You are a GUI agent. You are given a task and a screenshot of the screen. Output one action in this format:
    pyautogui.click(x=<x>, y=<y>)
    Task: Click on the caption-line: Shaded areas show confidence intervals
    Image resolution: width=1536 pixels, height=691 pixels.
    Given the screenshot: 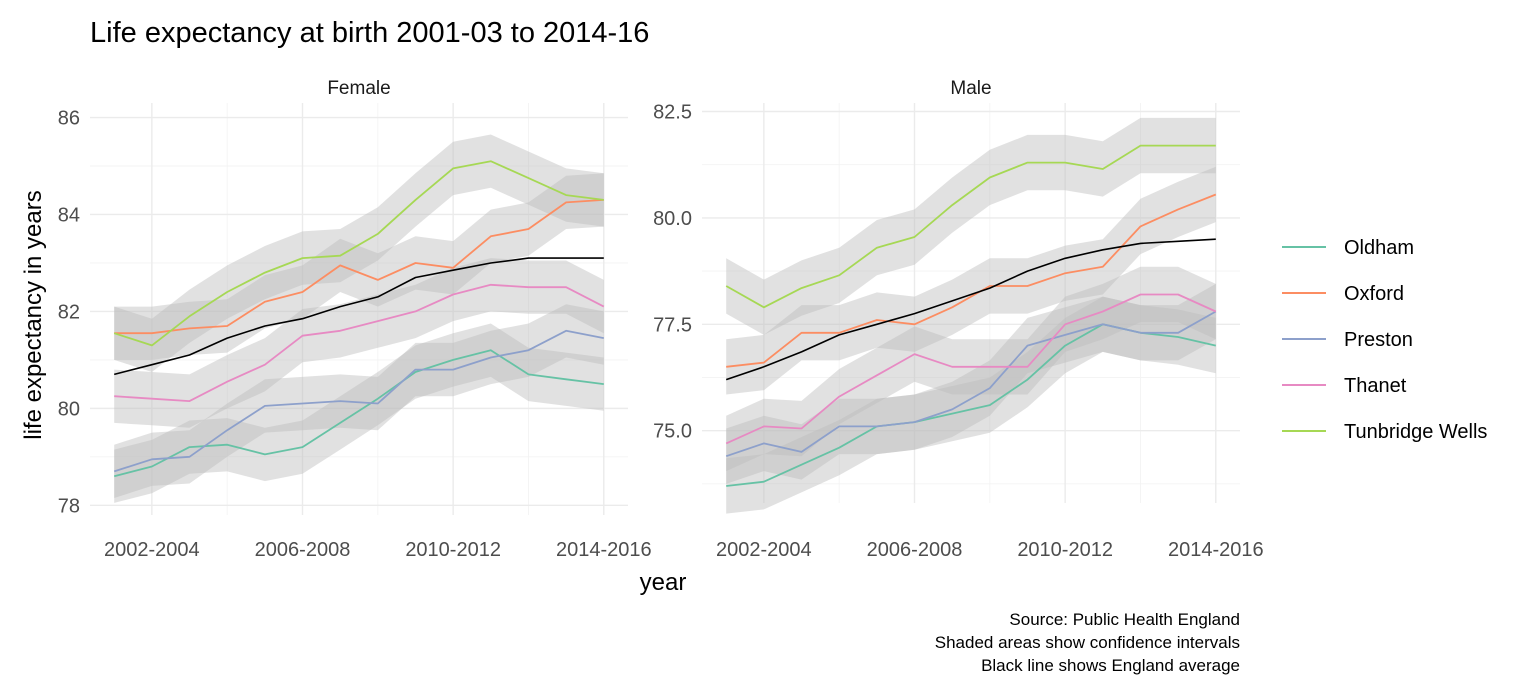 What is the action you would take?
    pyautogui.click(x=1087, y=642)
    